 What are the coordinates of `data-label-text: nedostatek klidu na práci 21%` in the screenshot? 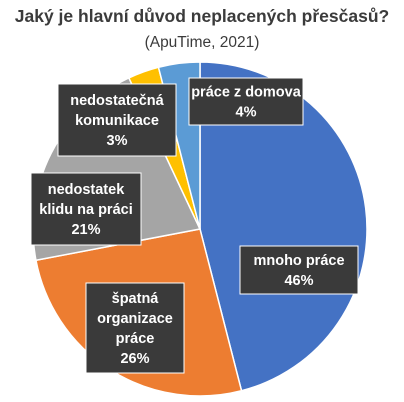 It's located at (85, 210).